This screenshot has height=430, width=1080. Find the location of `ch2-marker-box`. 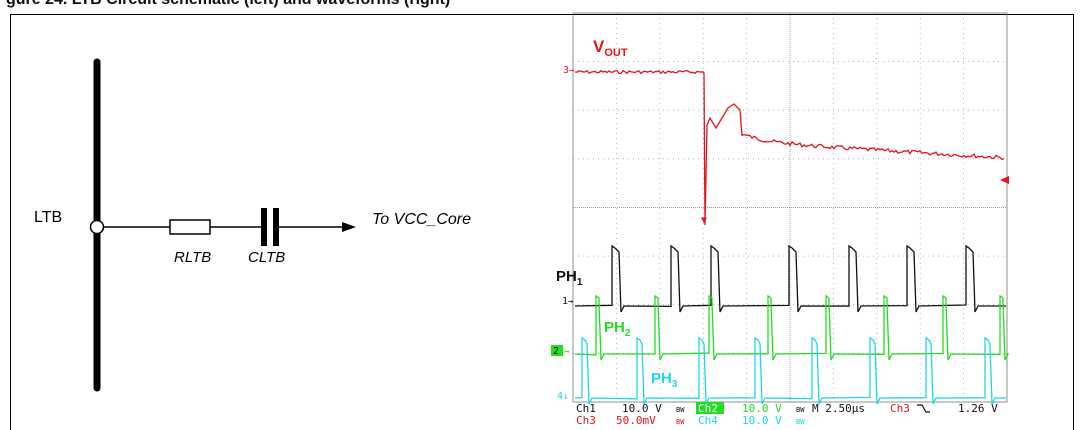

ch2-marker-box is located at coordinates (557, 350).